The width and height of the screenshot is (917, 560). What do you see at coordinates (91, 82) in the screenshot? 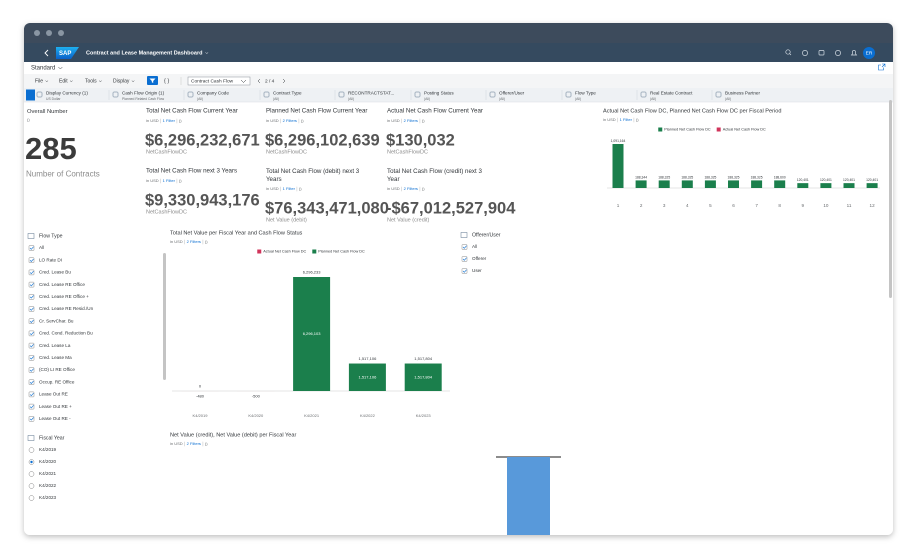
I see `menu: Tools` at bounding box center [91, 82].